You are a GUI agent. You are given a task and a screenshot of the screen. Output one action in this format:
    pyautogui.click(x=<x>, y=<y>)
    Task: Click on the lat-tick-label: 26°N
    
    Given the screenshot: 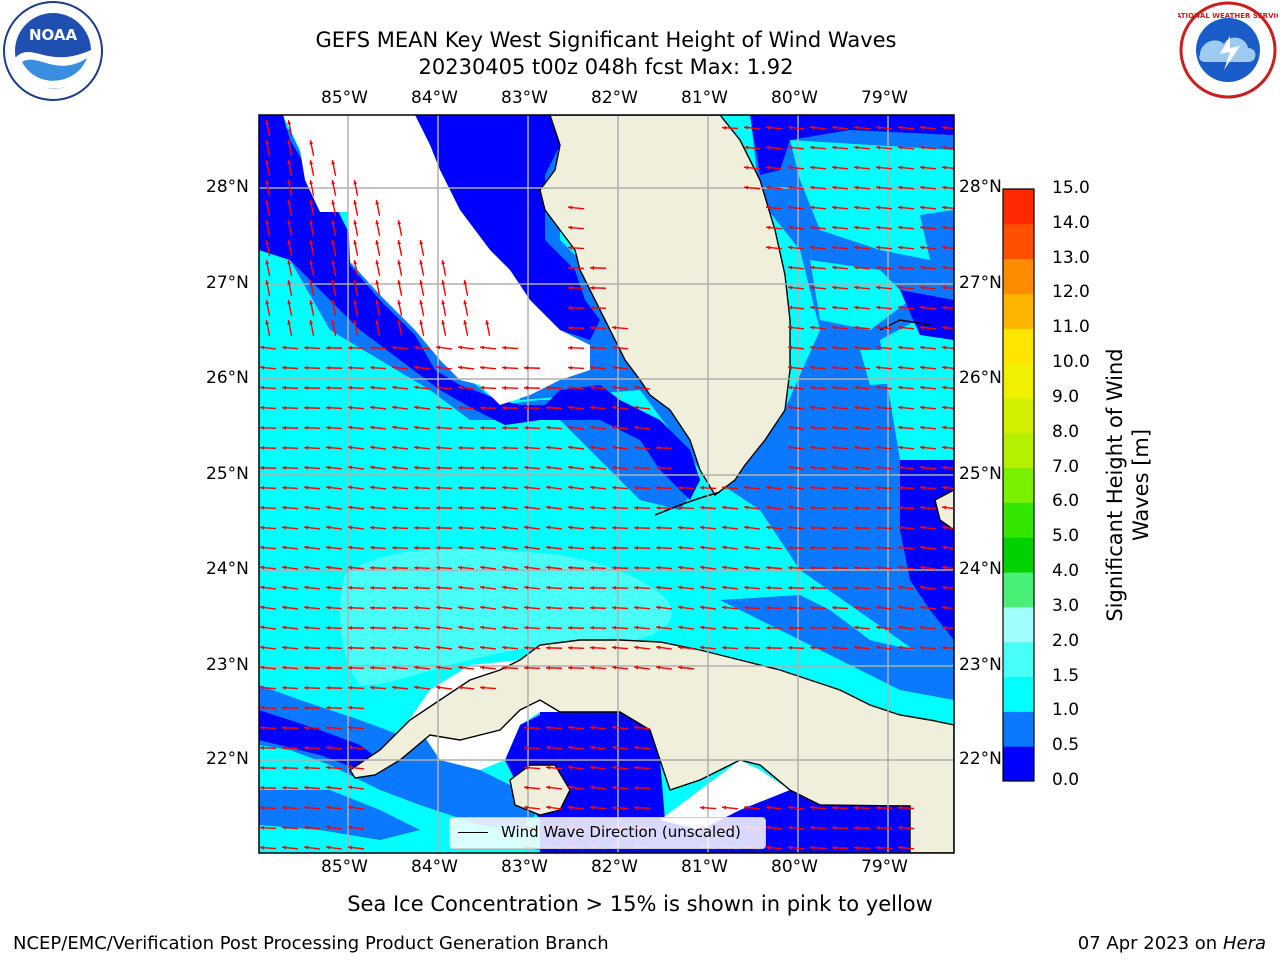 What is the action you would take?
    pyautogui.click(x=980, y=378)
    